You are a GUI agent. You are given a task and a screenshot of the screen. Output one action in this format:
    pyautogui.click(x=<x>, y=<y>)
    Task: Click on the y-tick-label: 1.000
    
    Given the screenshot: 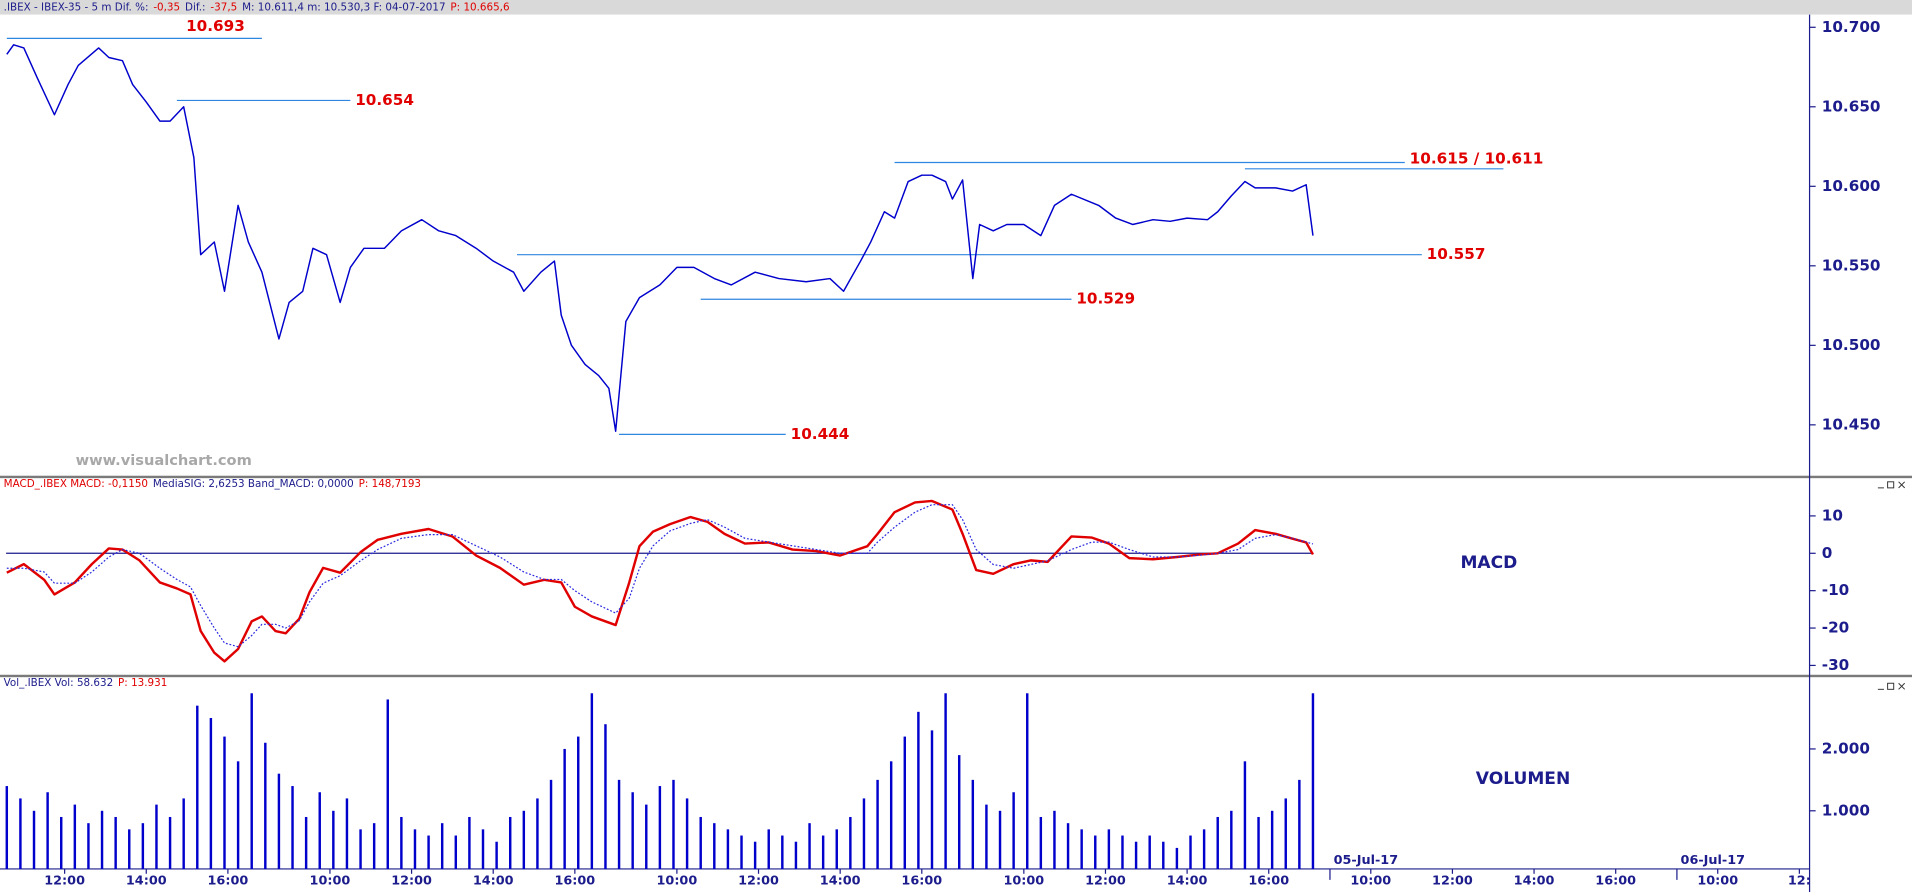 What is the action you would take?
    pyautogui.click(x=1846, y=810)
    